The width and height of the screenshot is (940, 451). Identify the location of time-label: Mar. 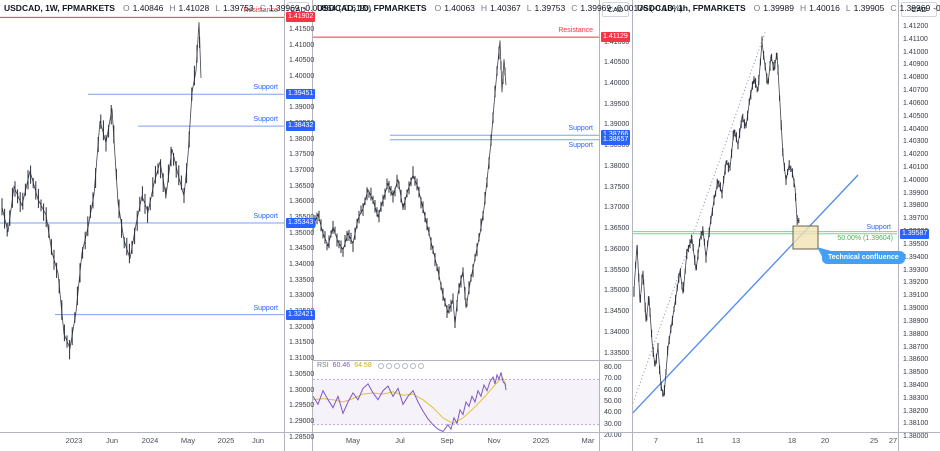
(588, 440).